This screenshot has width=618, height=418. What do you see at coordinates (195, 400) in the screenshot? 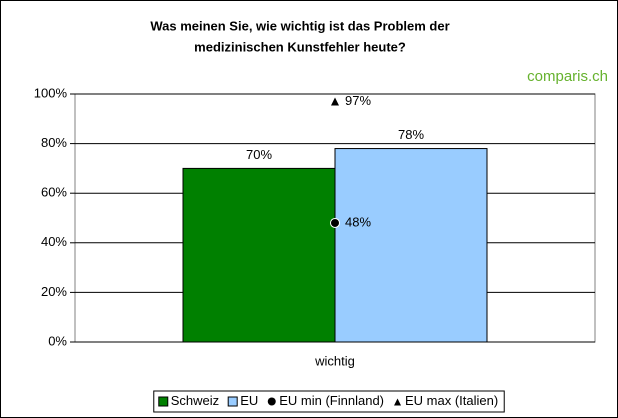
I see `legend-label: Schweiz` at bounding box center [195, 400].